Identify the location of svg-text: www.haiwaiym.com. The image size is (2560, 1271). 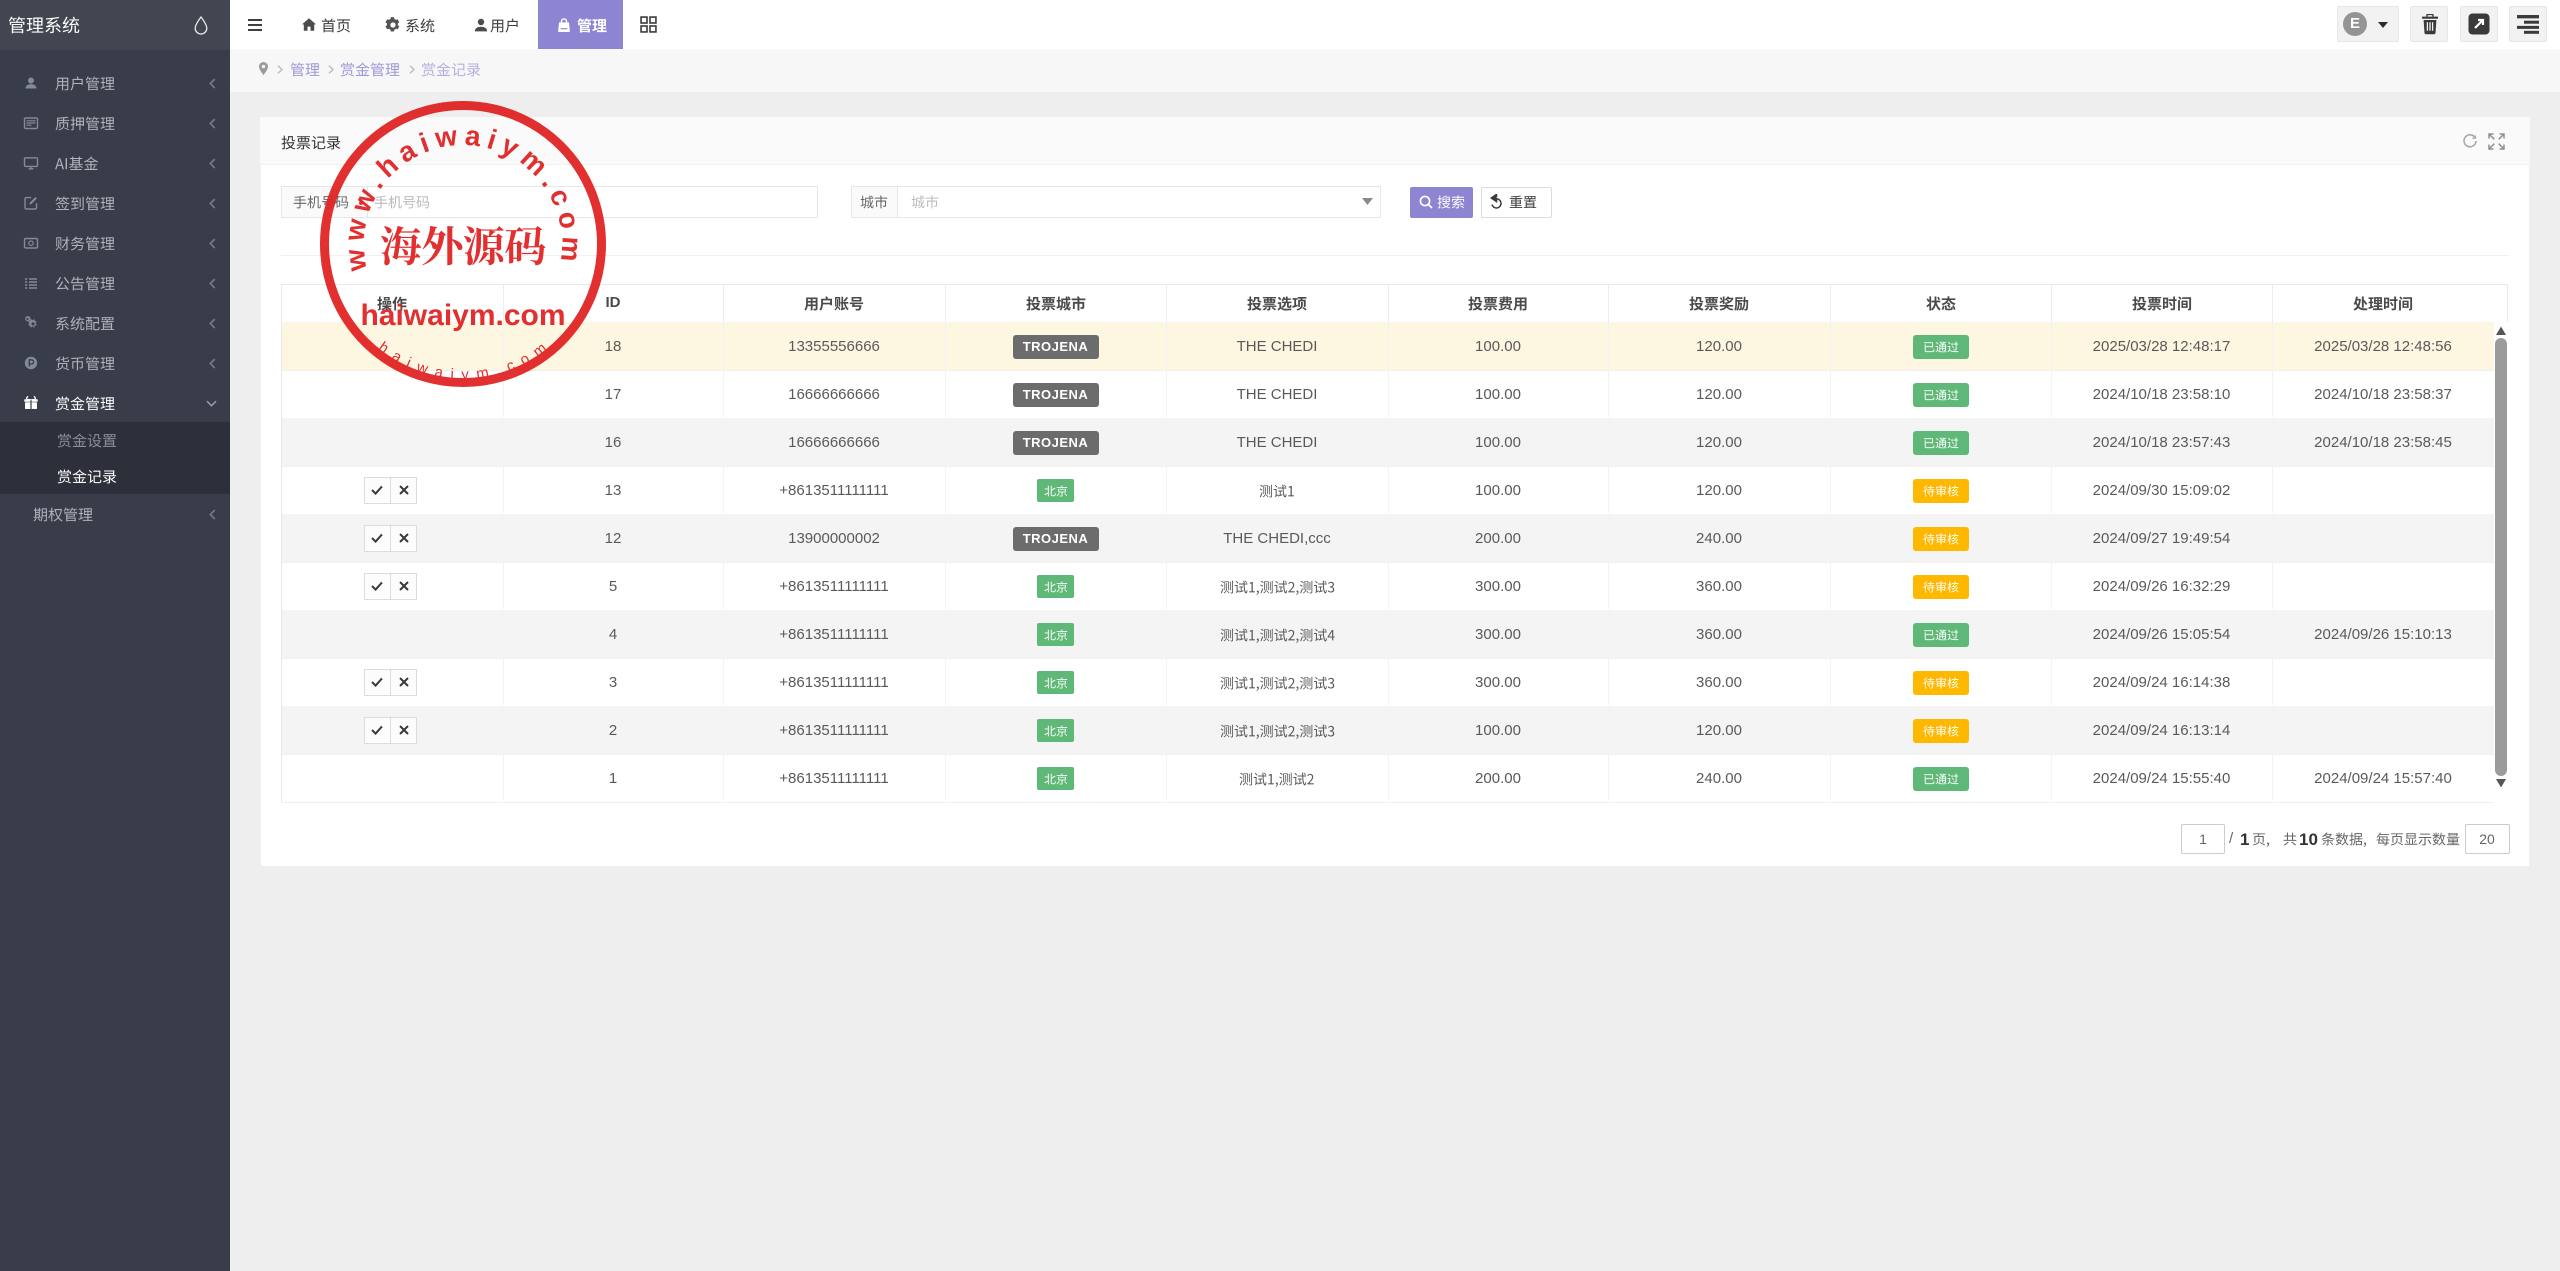
(463, 196).